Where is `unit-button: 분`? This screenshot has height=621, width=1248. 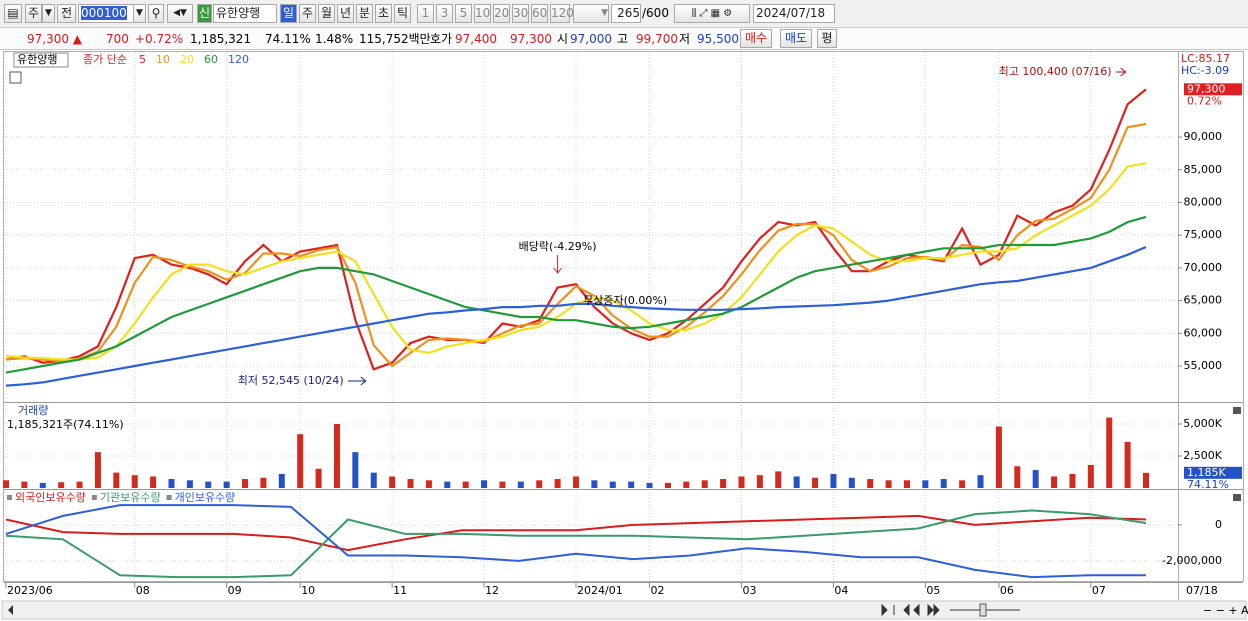
unit-button: 분 is located at coordinates (364, 13).